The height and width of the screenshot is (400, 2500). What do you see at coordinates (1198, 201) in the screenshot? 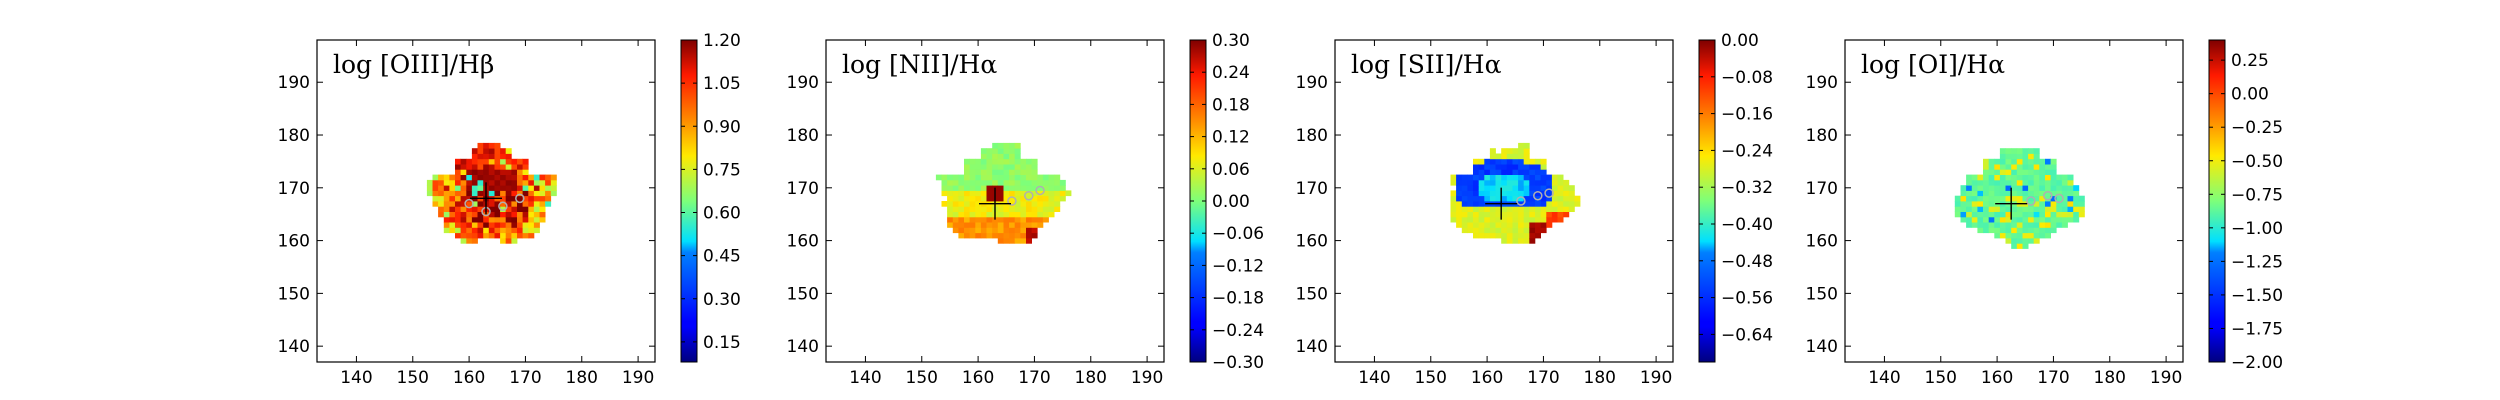
I see `colorbar` at bounding box center [1198, 201].